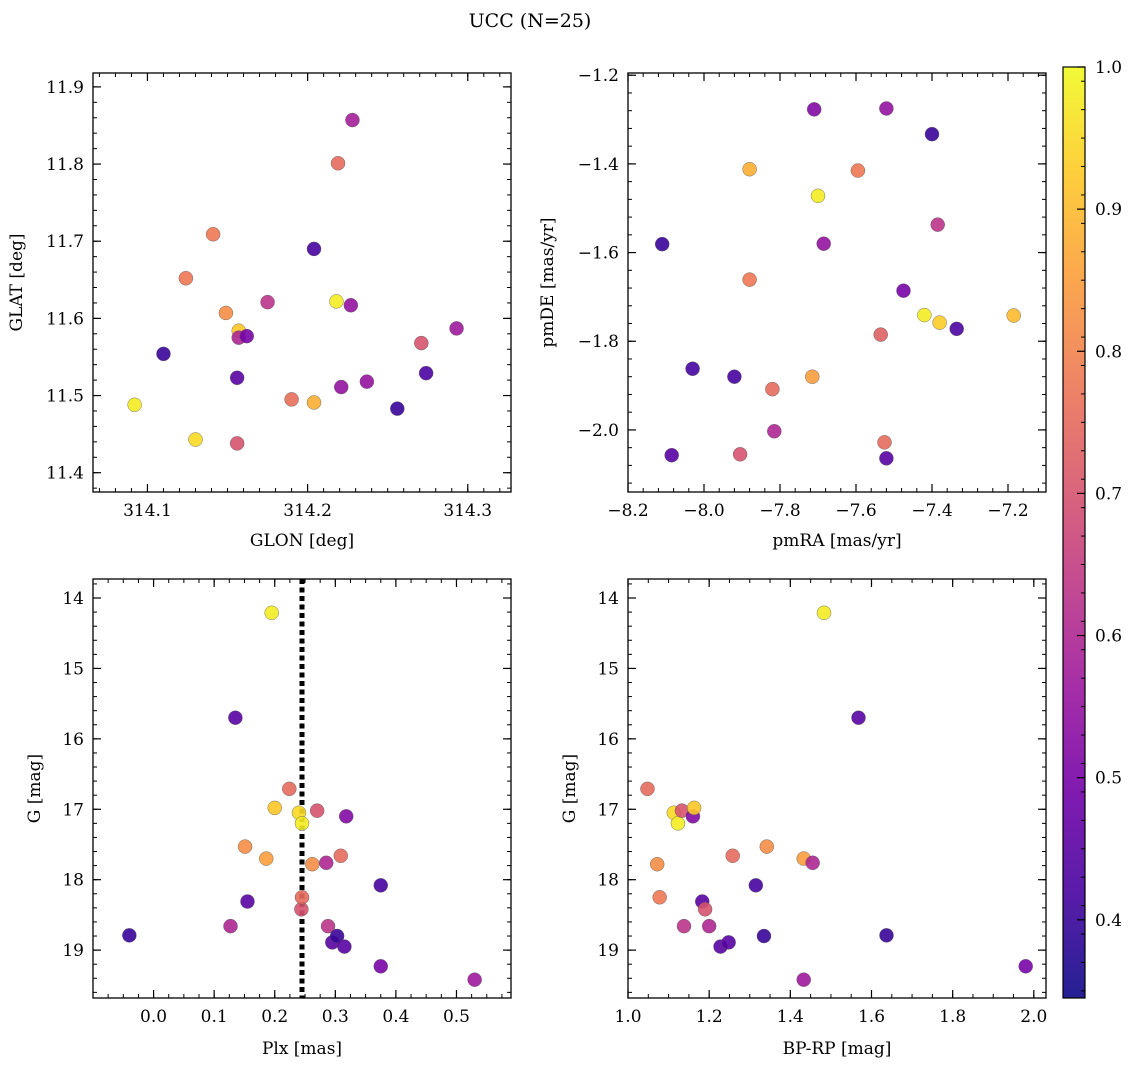 The height and width of the screenshot is (1067, 1136). Describe the element at coordinates (147, 511) in the screenshot. I see `x-tick-label: 314.1` at that location.